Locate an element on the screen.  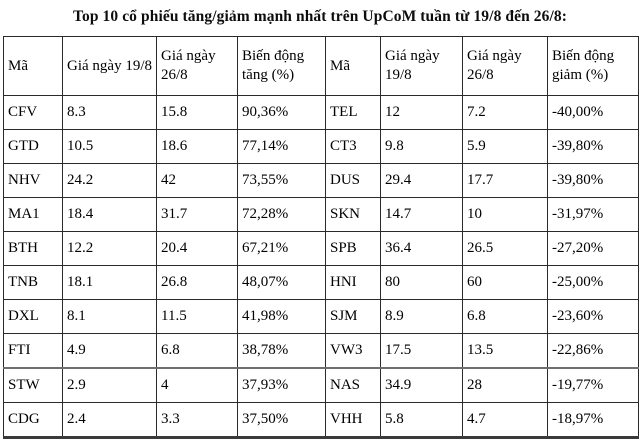
value-cell: 8.9 is located at coordinates (421, 316).